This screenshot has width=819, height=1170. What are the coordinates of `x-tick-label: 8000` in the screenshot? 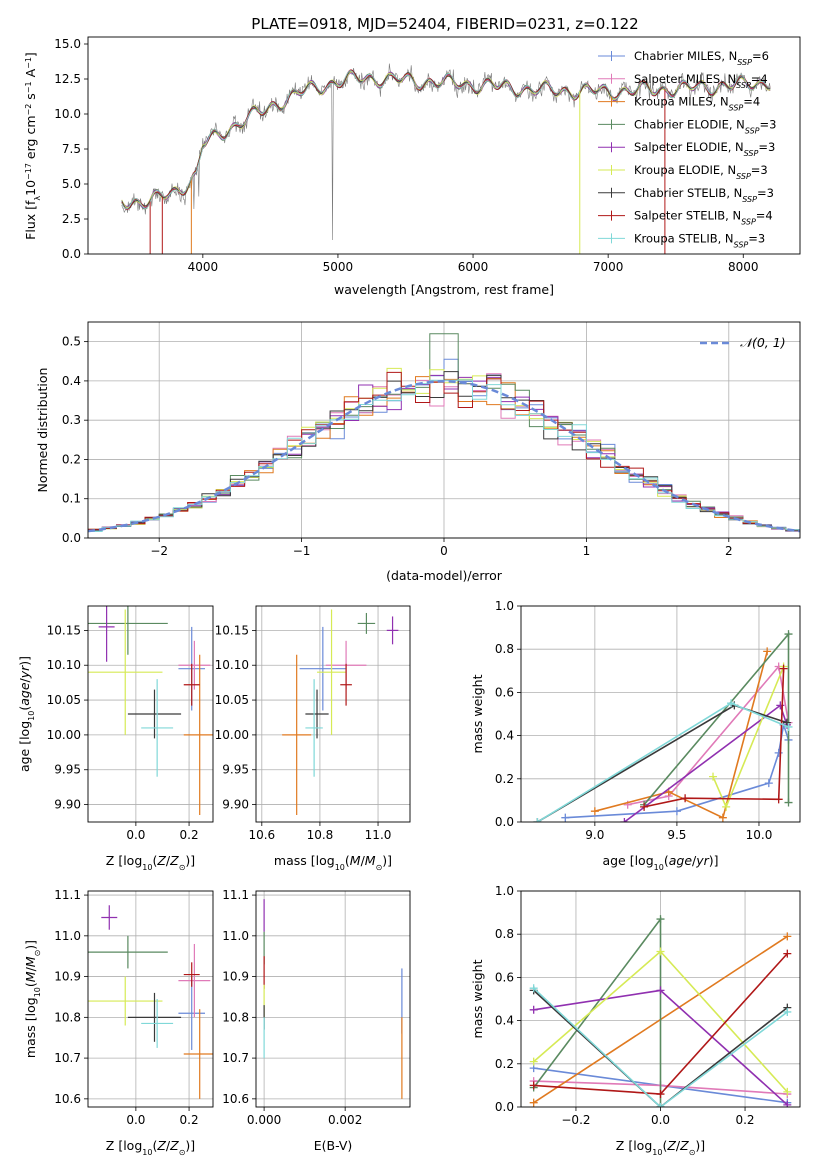 It's located at (743, 267).